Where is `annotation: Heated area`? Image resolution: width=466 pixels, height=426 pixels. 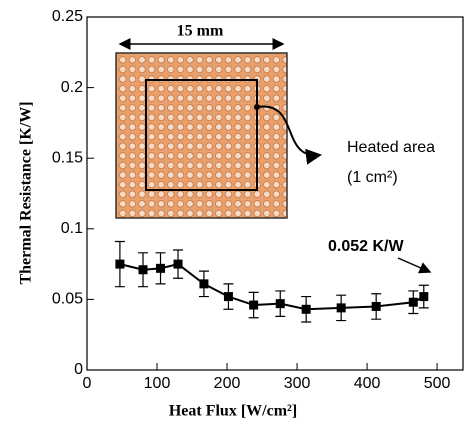
annotation: Heated area is located at coordinates (391, 147).